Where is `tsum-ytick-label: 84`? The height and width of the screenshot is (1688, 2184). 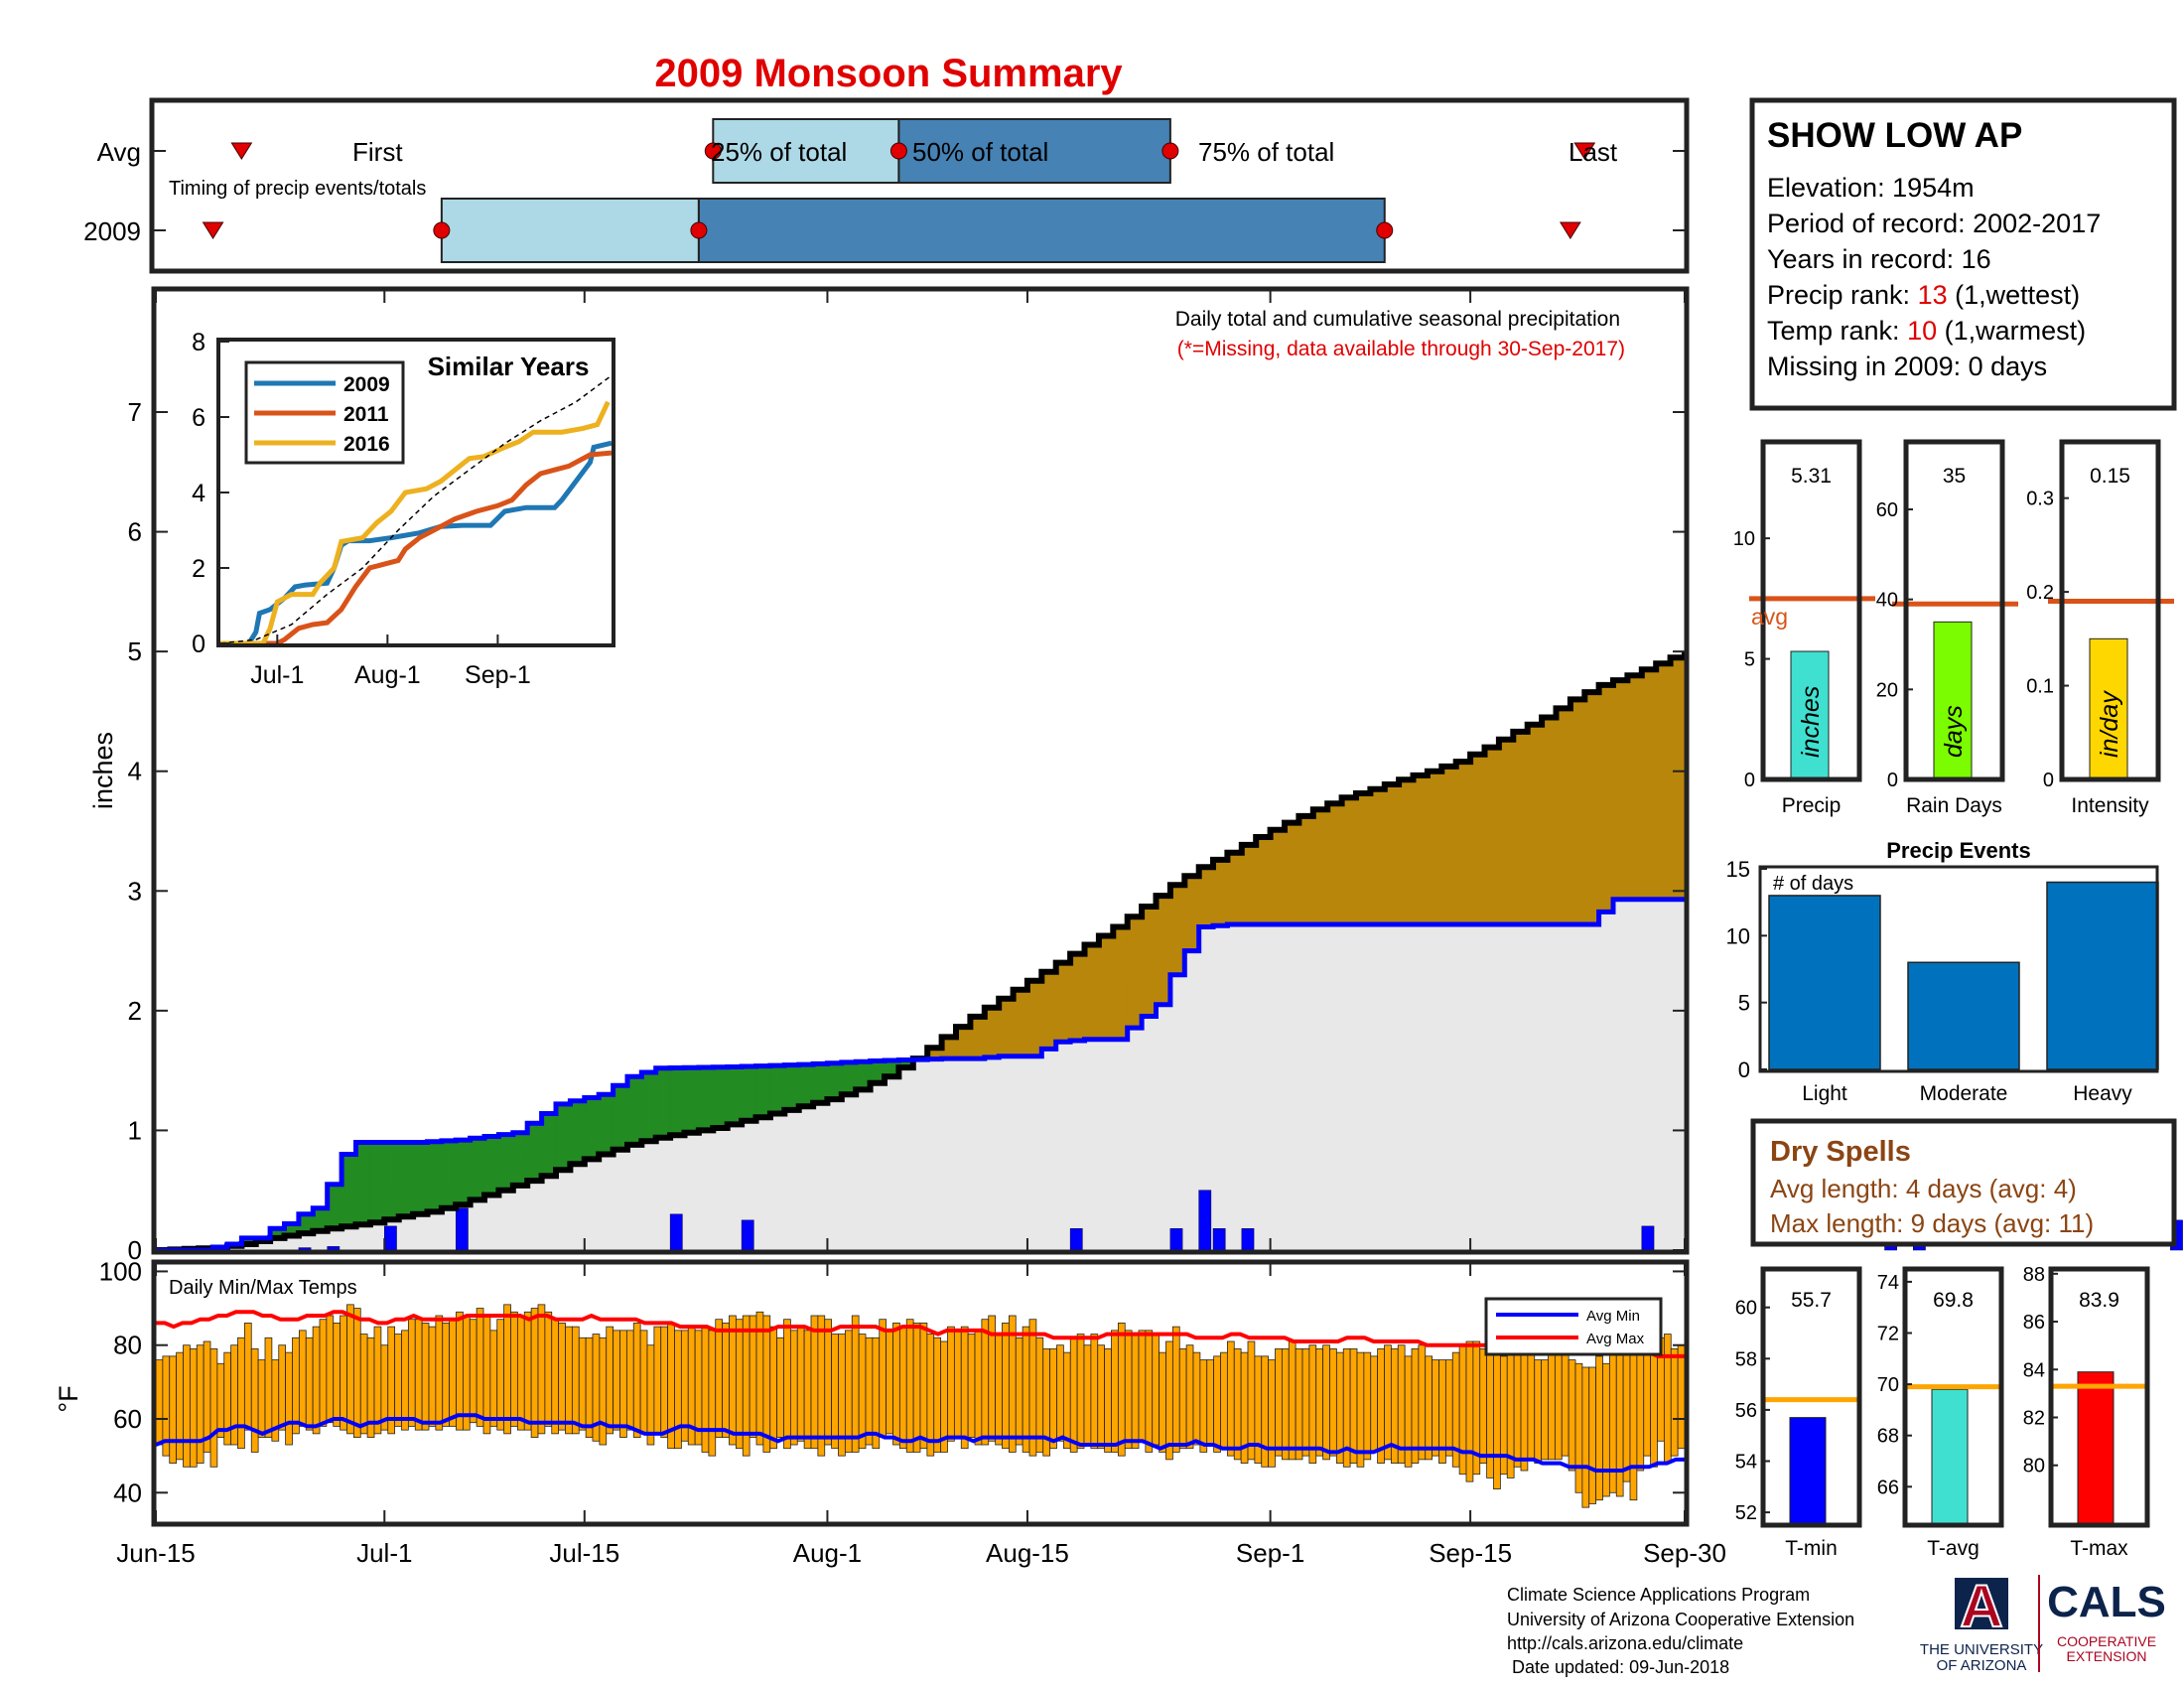
tsum-ytick-label: 84 is located at coordinates (2034, 1370).